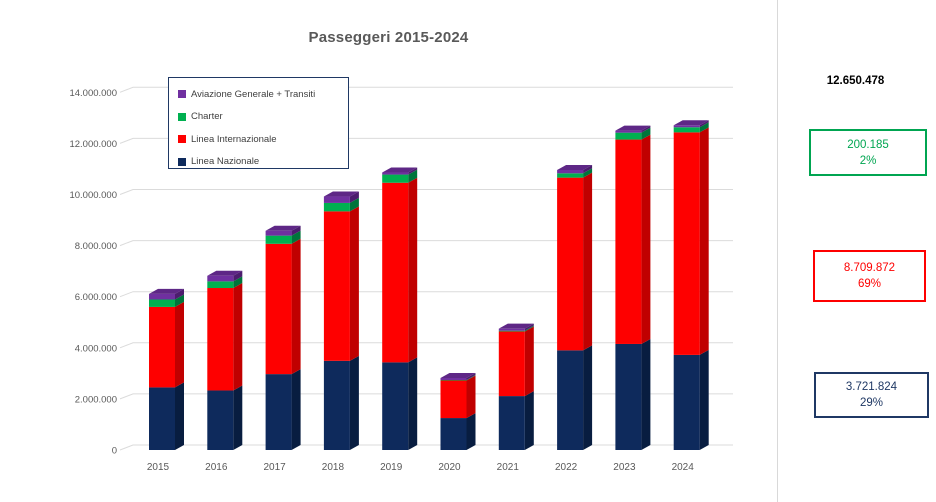  Describe the element at coordinates (182, 161) in the screenshot. I see `legend-swatch-navy-icon` at that location.